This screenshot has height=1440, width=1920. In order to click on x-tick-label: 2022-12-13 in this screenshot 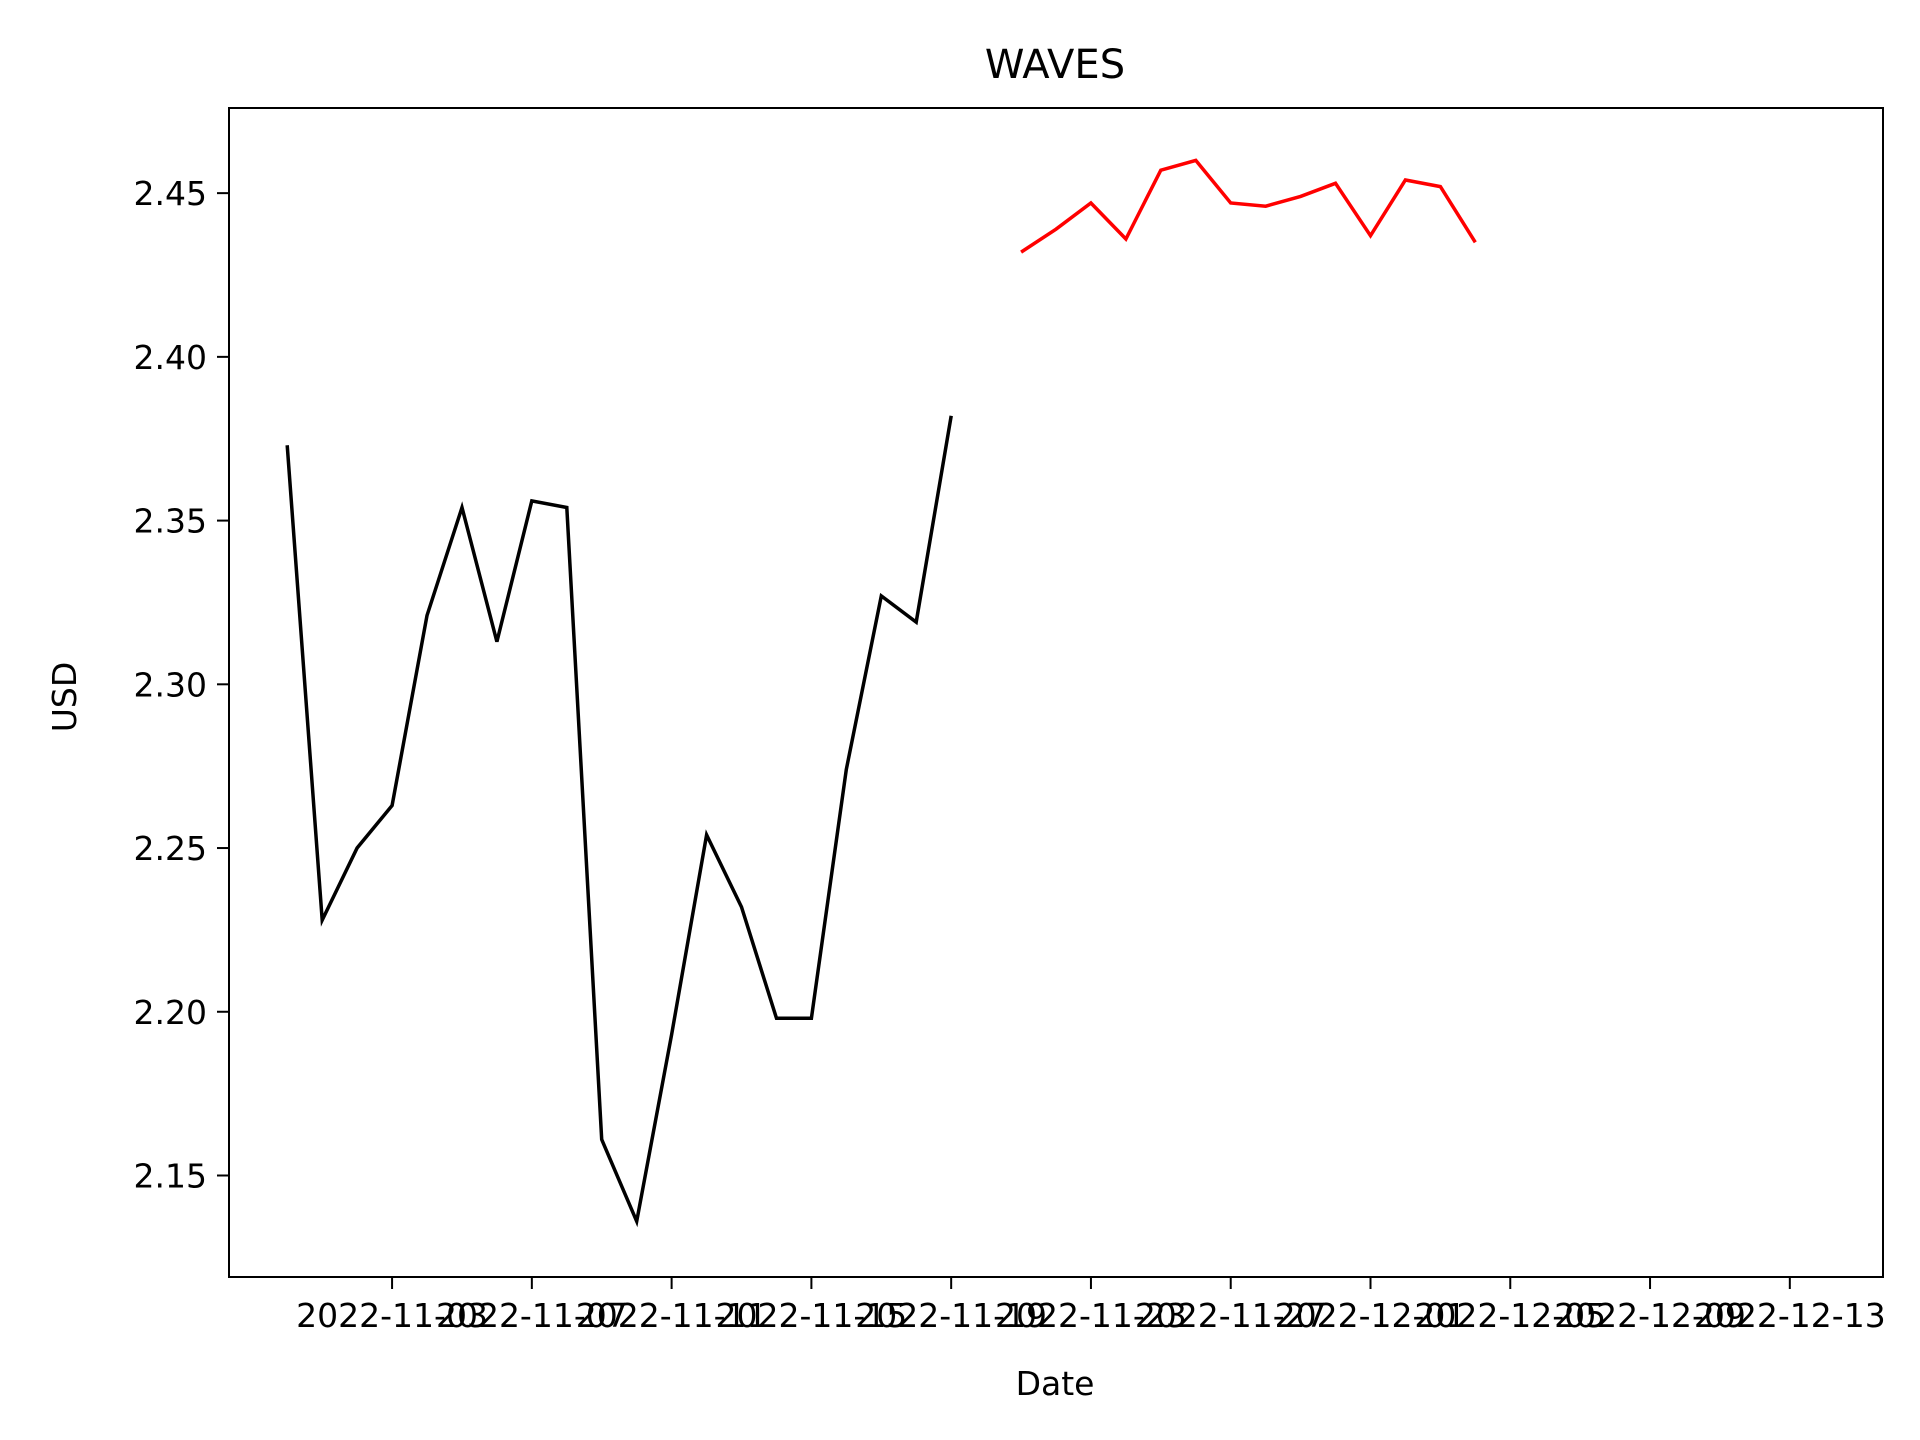, I will do `click(1790, 1315)`.